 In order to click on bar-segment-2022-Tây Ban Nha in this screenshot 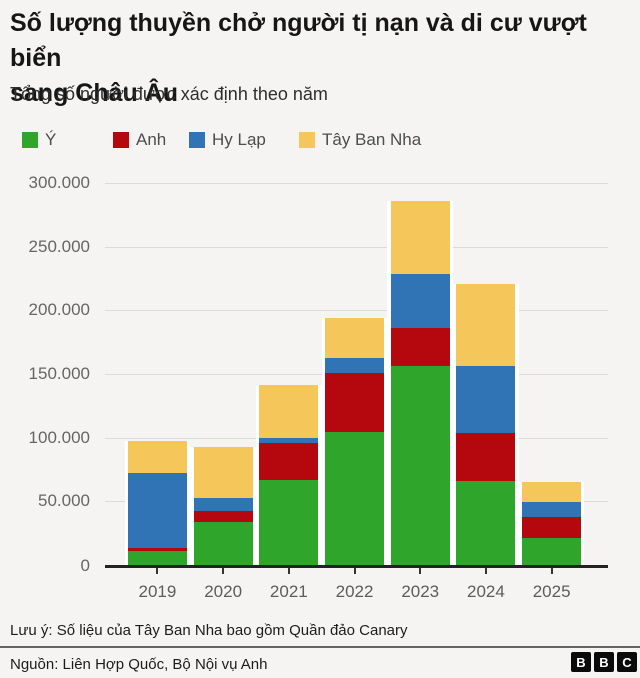, I will do `click(354, 338)`.